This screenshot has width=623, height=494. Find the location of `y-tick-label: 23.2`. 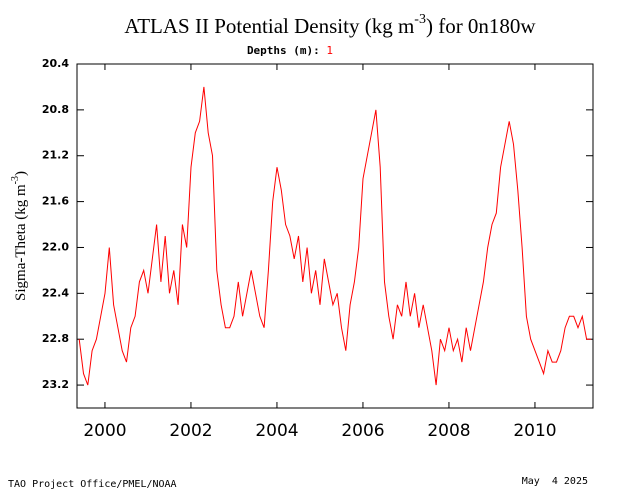

y-tick-label: 23.2 is located at coordinates (55, 384).